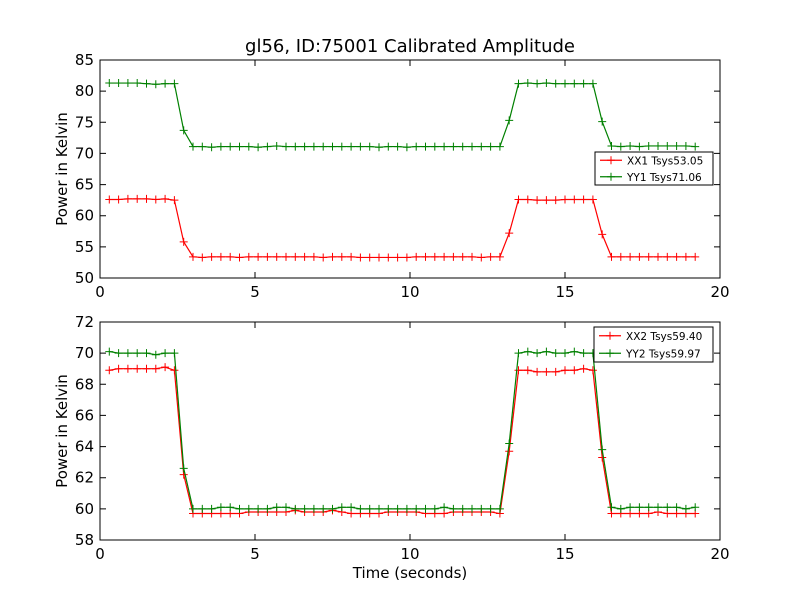 The height and width of the screenshot is (600, 800). I want to click on y-tick-label: 80, so click(84, 91).